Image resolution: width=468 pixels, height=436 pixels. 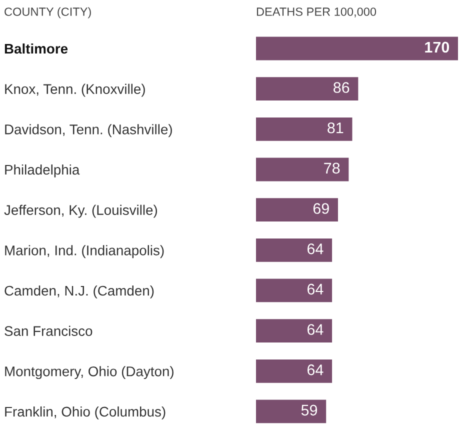 I want to click on y-tick-label: Marion, Ind. (Indianapolis), so click(x=84, y=251).